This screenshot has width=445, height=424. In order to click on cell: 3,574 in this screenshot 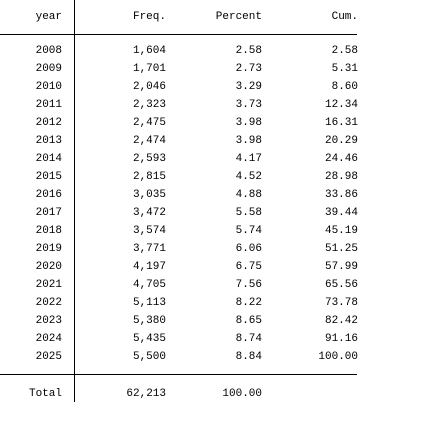, I will do `click(149, 231)`.